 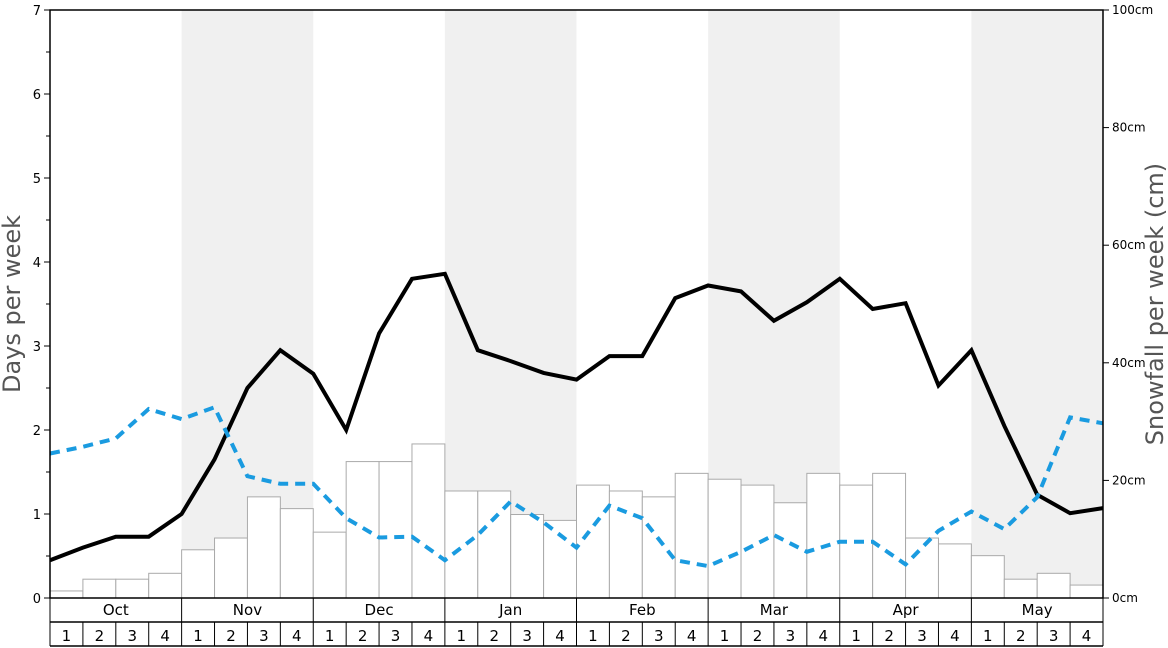 What do you see at coordinates (37, 179) in the screenshot?
I see `left-tick-label: 5` at bounding box center [37, 179].